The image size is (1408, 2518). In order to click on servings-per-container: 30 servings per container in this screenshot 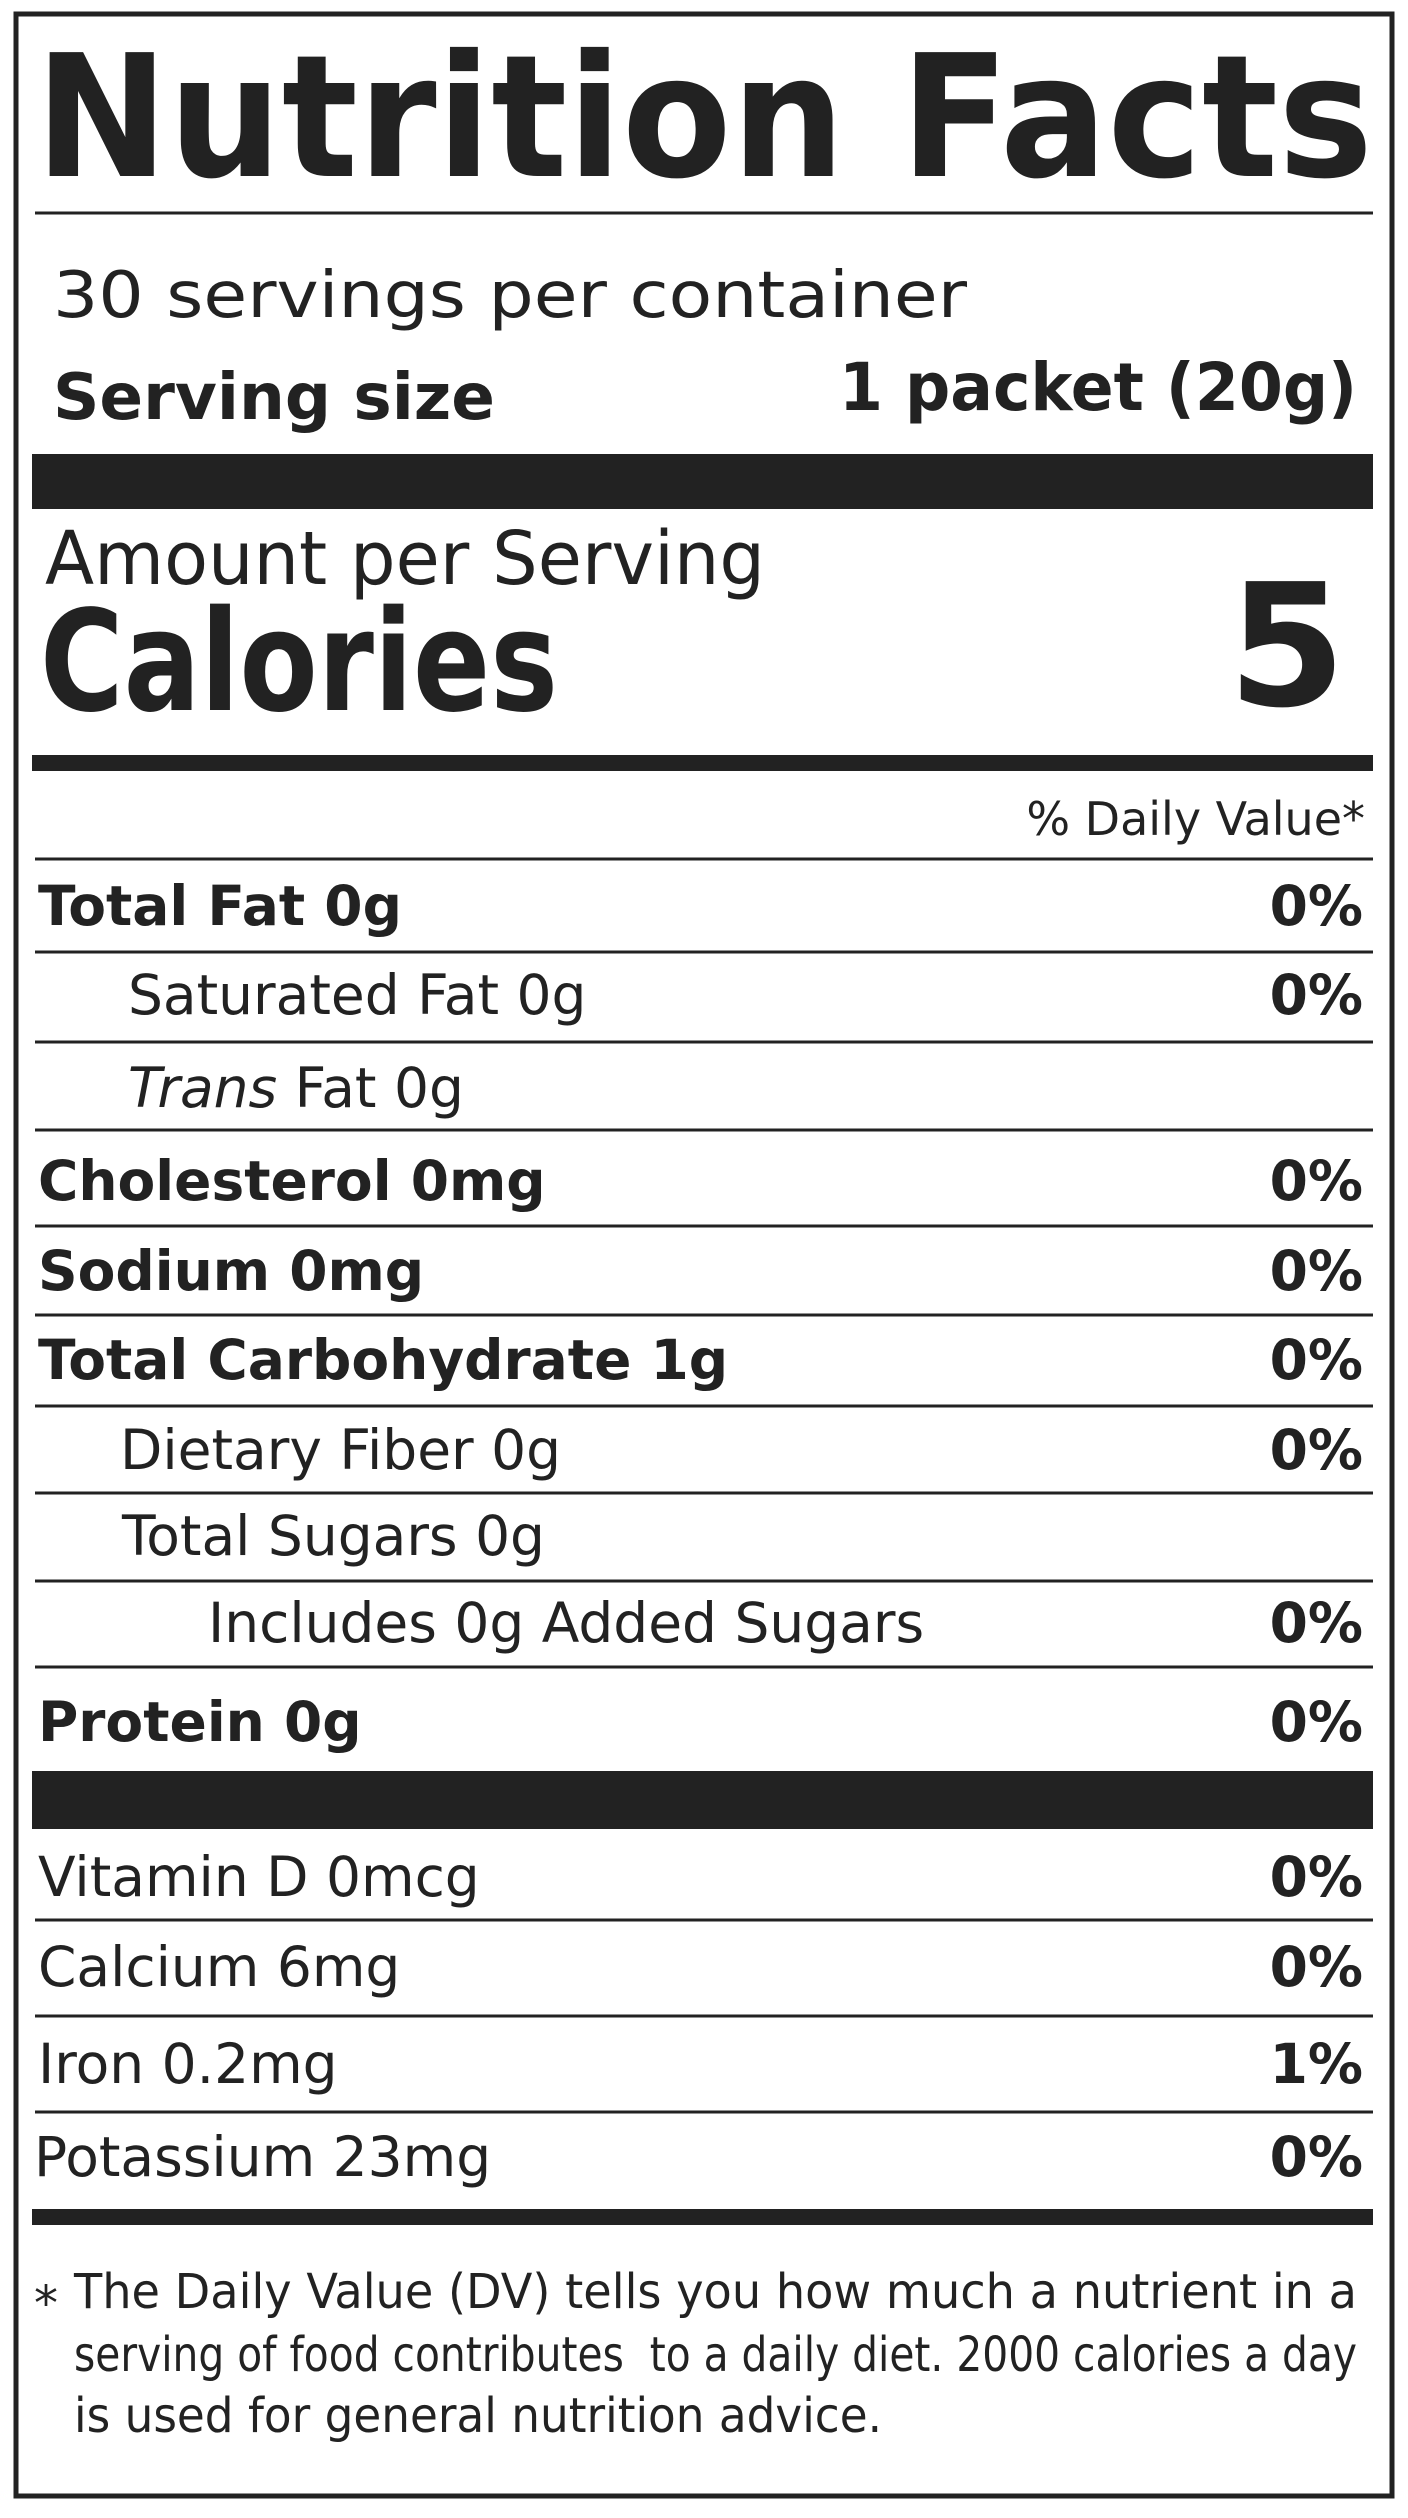, I will do `click(510, 296)`.